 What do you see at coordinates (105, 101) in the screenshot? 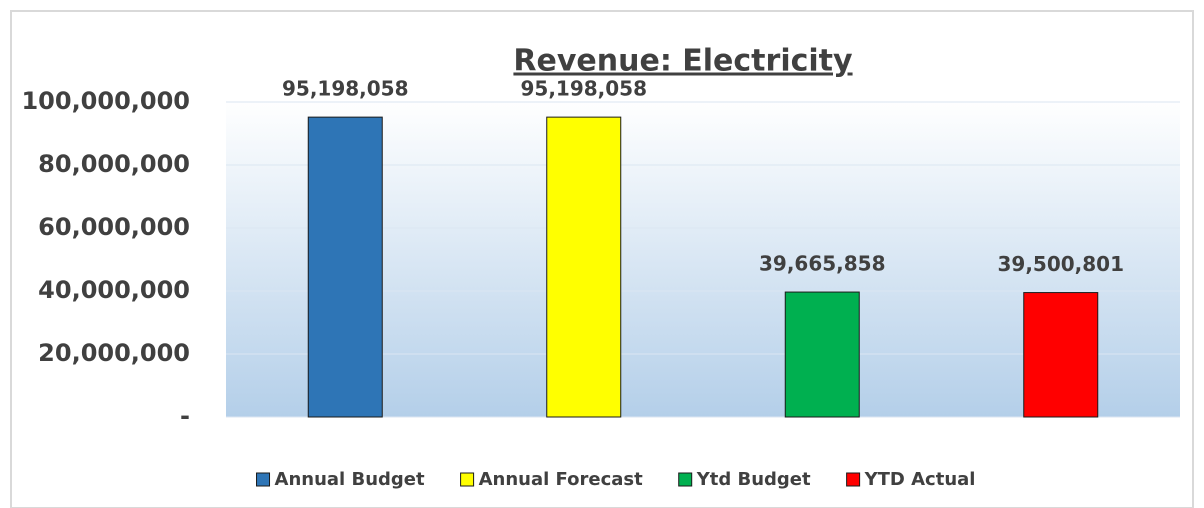
I see `y-tick-label: 100,000,000` at bounding box center [105, 101].